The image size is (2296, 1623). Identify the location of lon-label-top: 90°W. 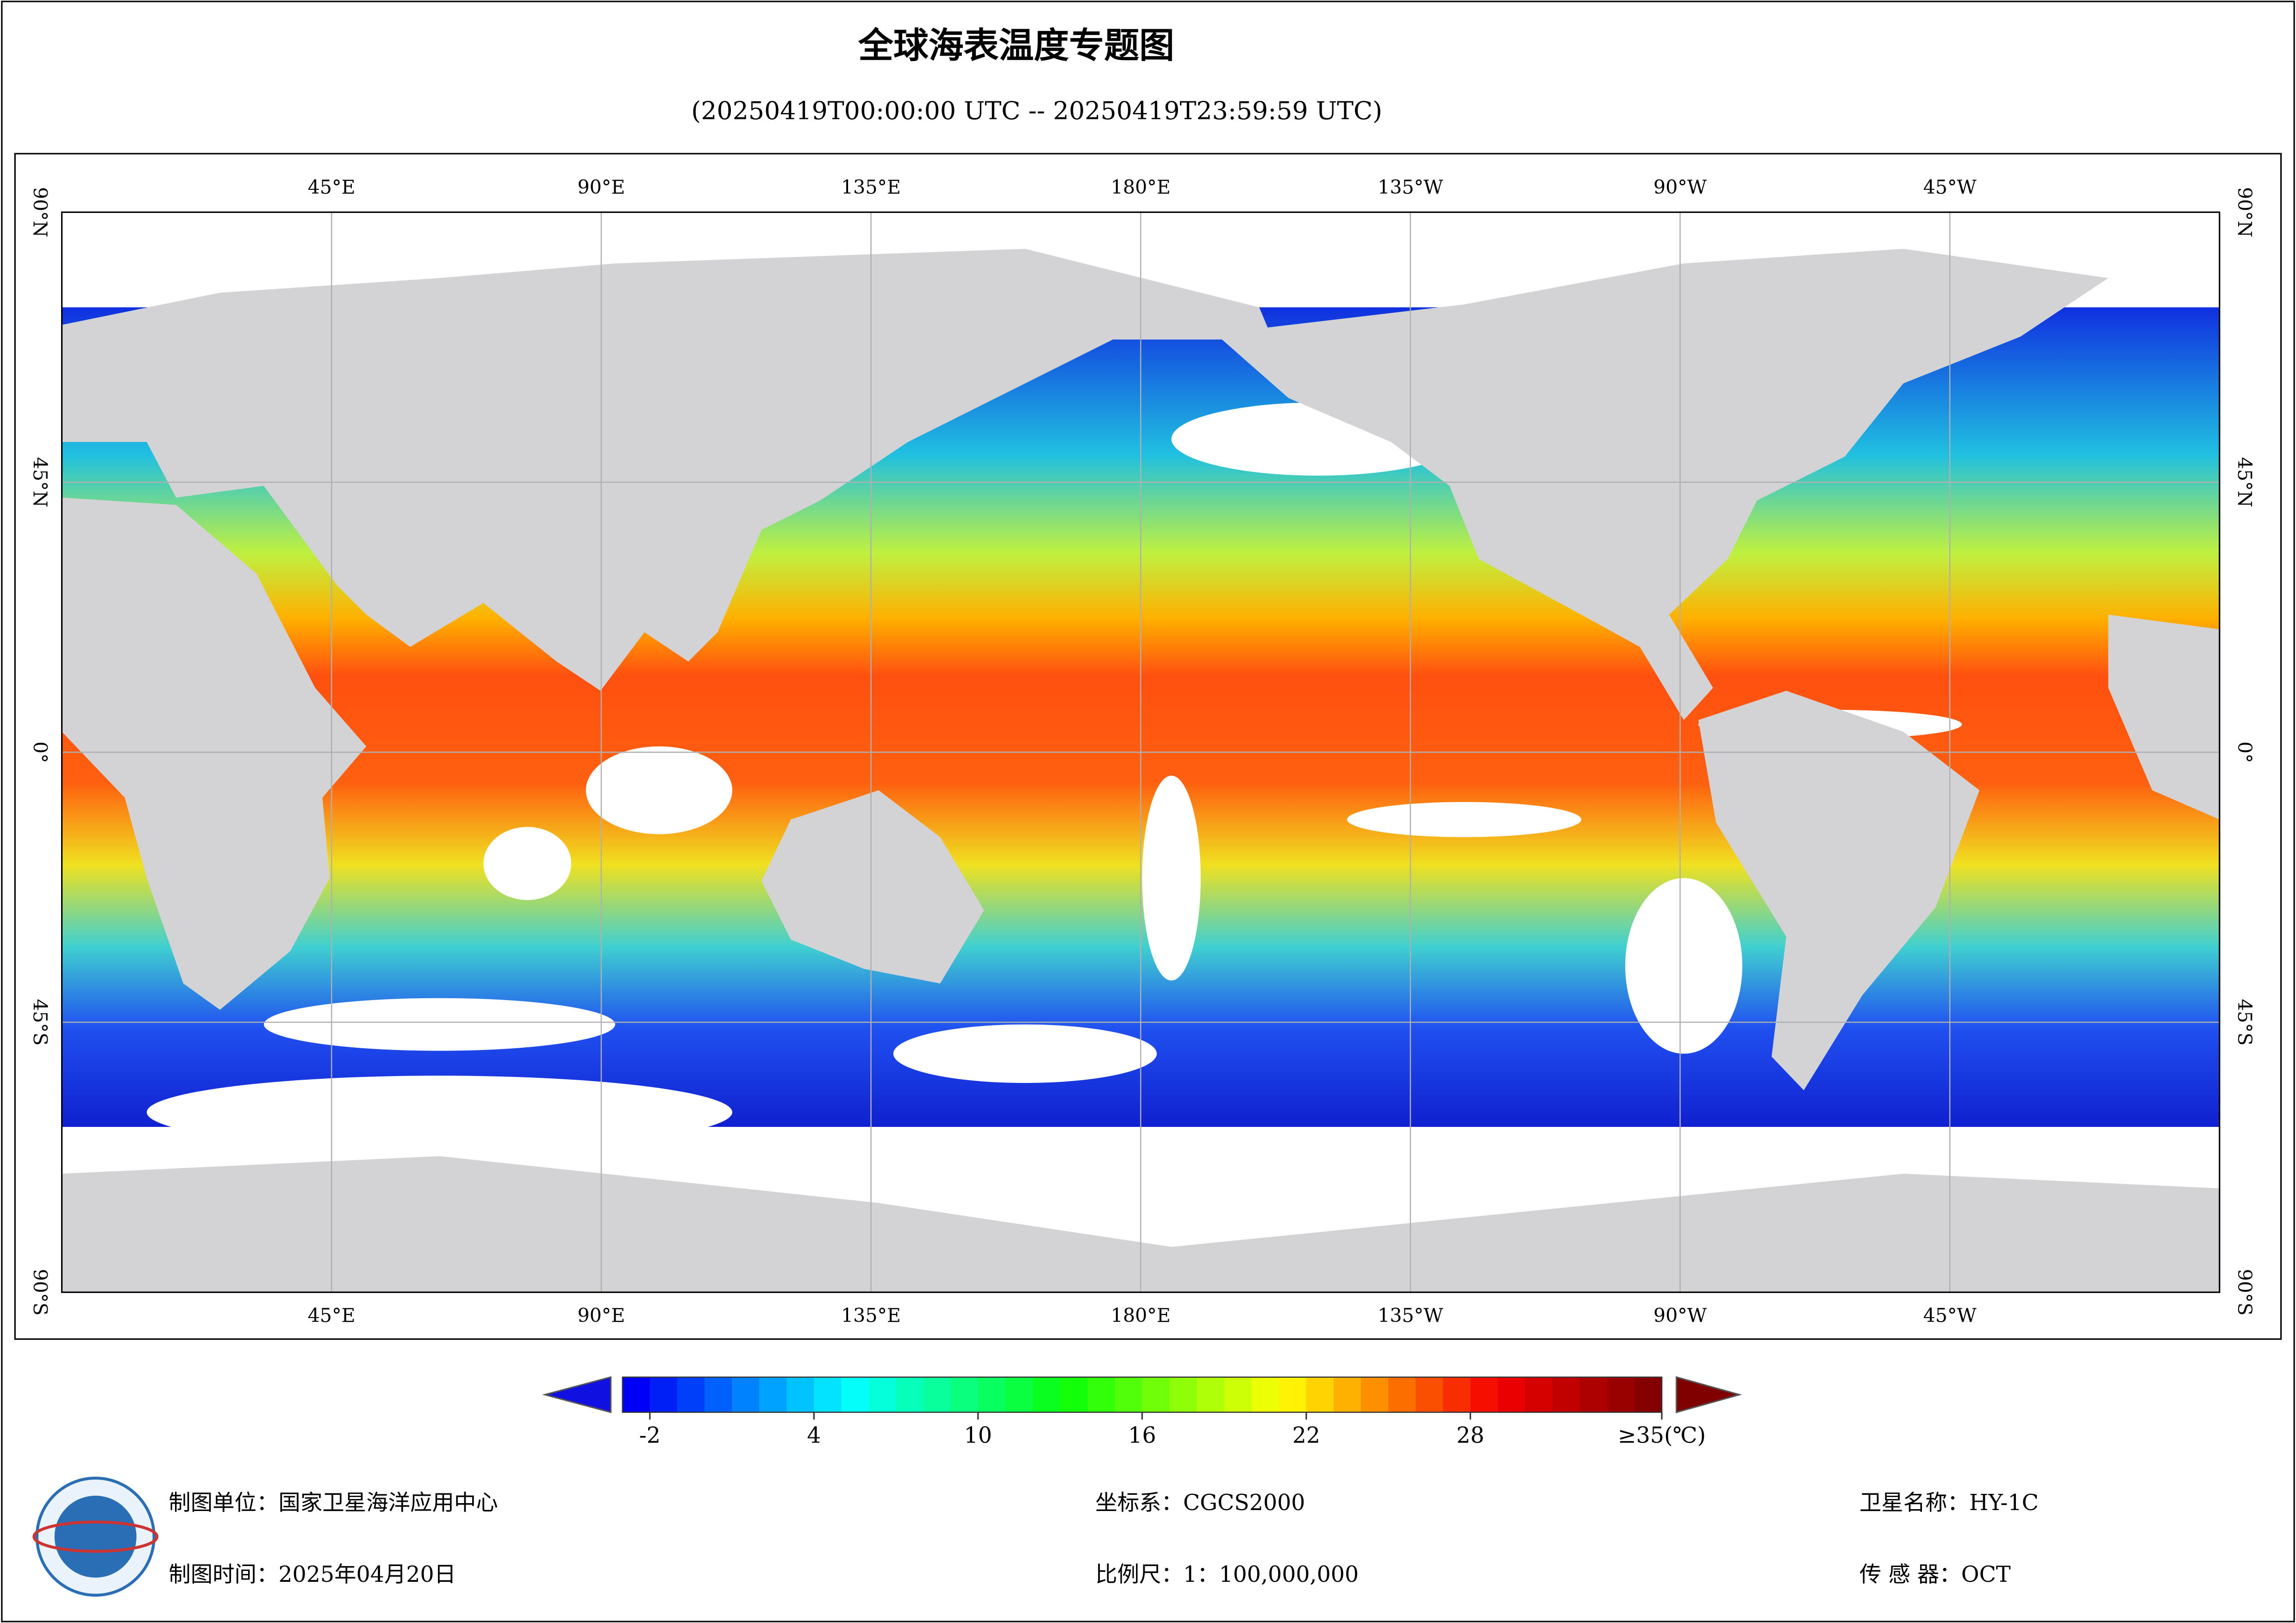
(1680, 187).